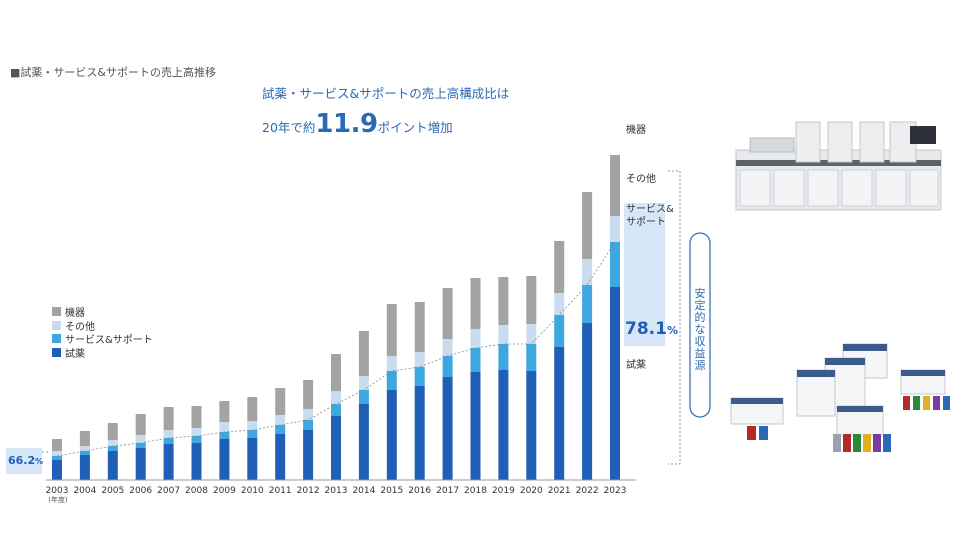 The height and width of the screenshot is (540, 960). Describe the element at coordinates (447, 428) in the screenshot. I see `bar-reagents-2017` at that location.